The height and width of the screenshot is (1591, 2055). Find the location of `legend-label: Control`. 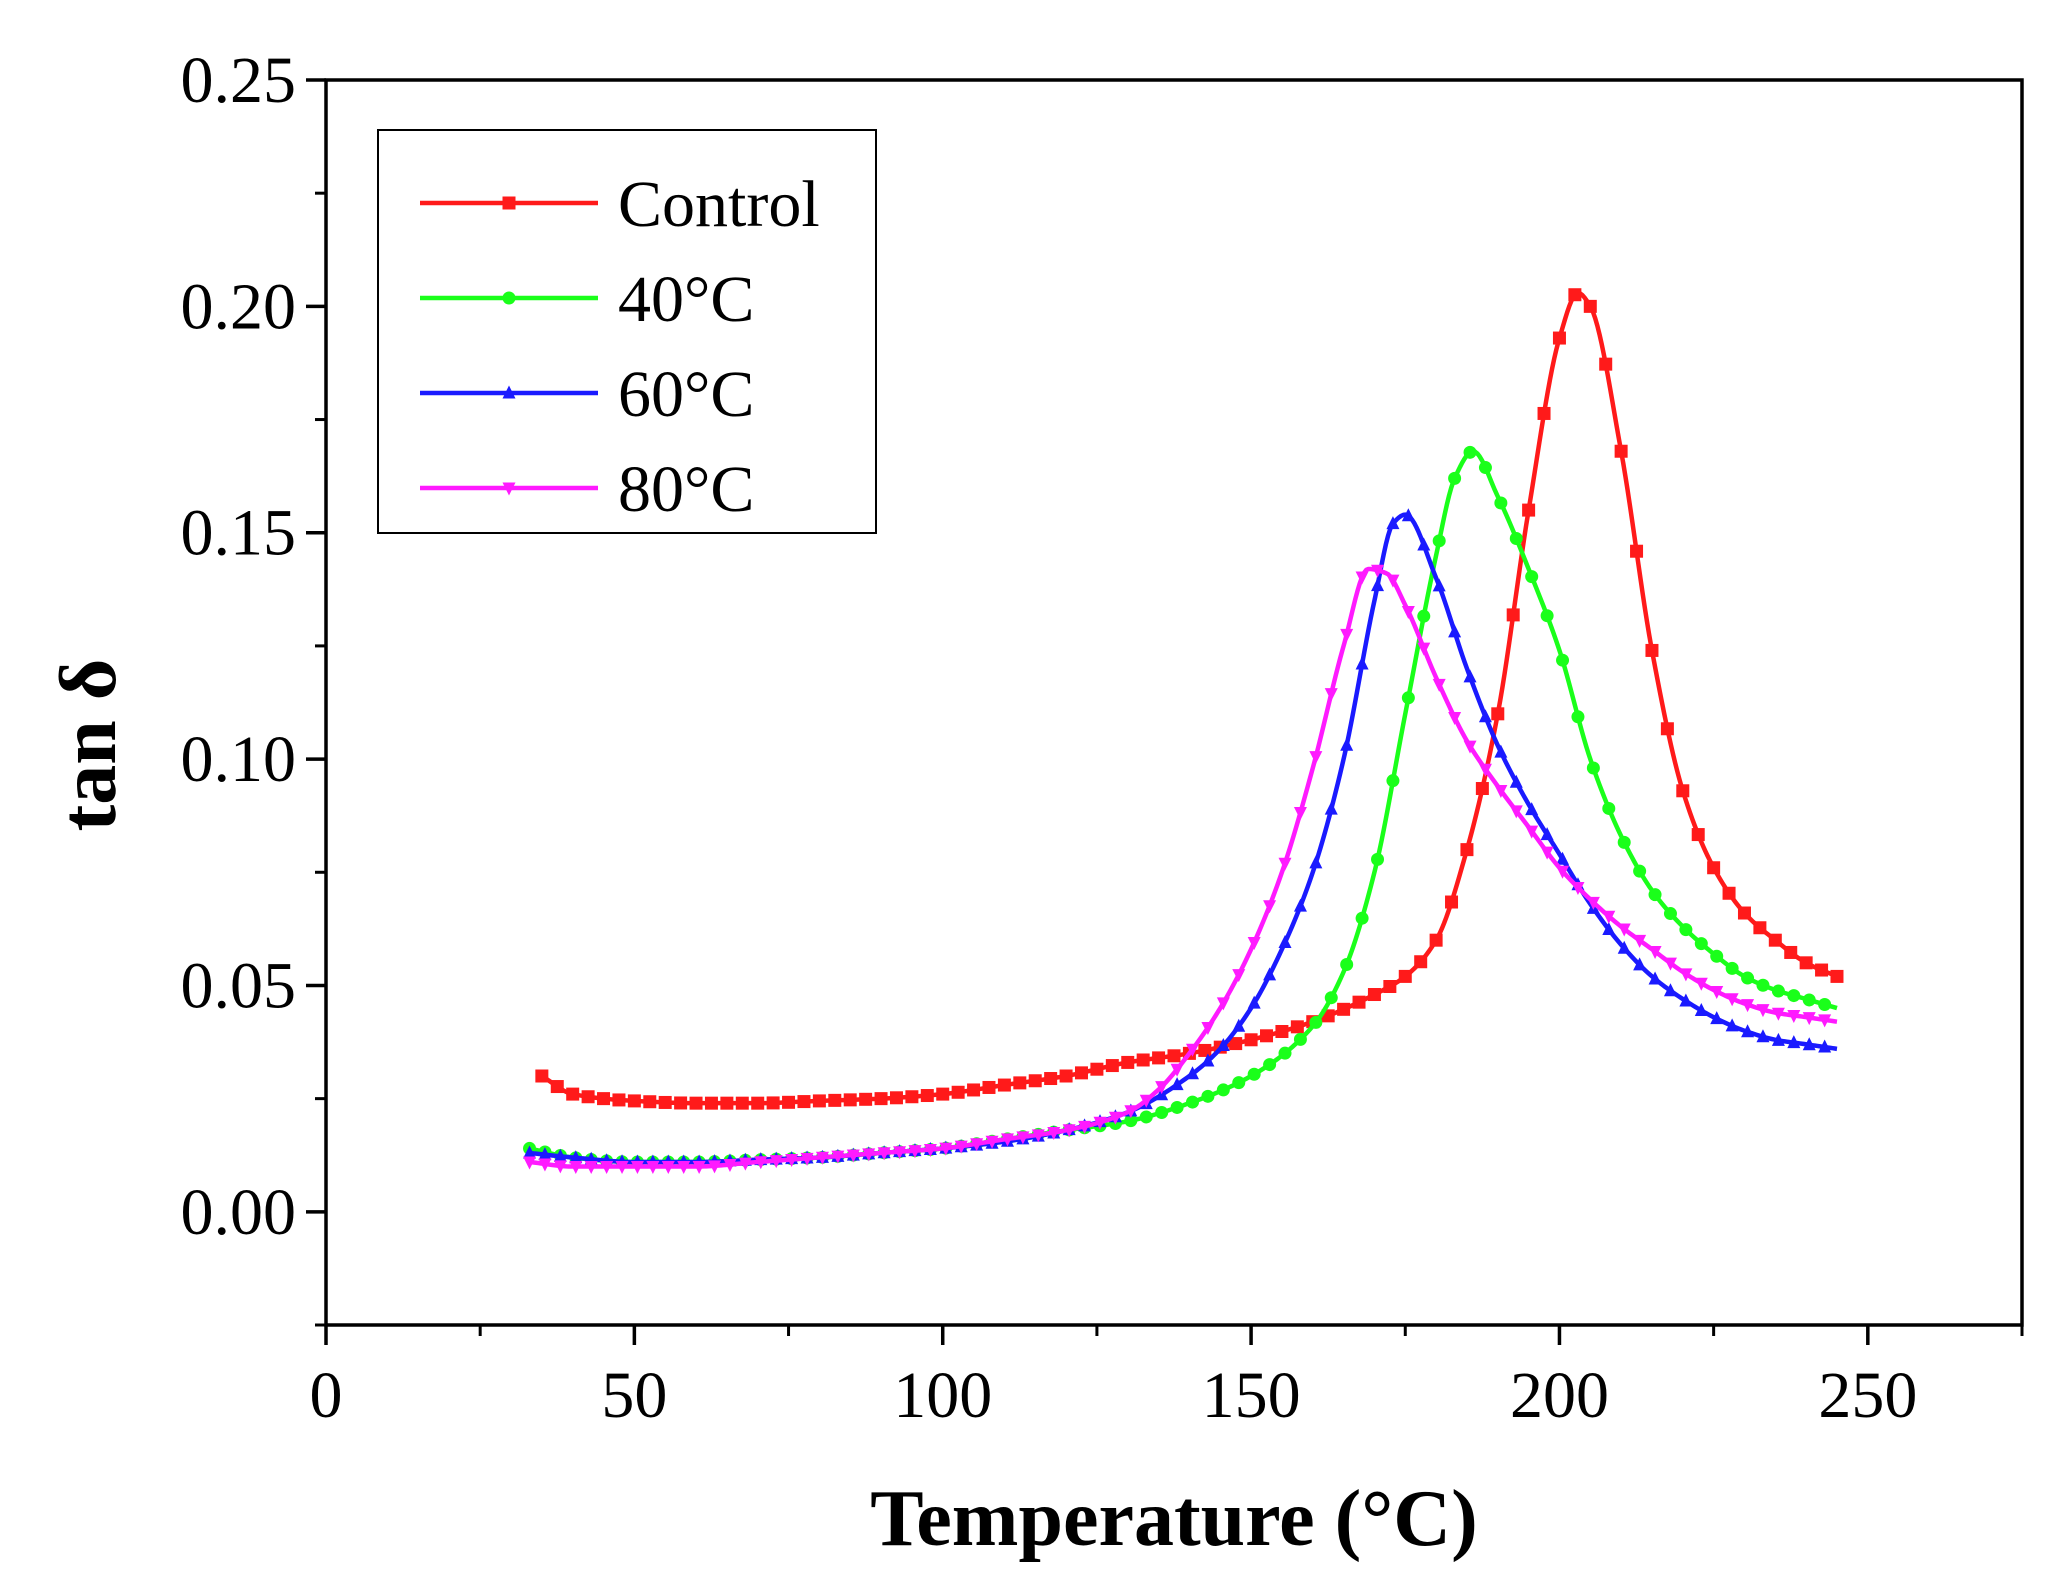

legend-label: Control is located at coordinates (719, 204).